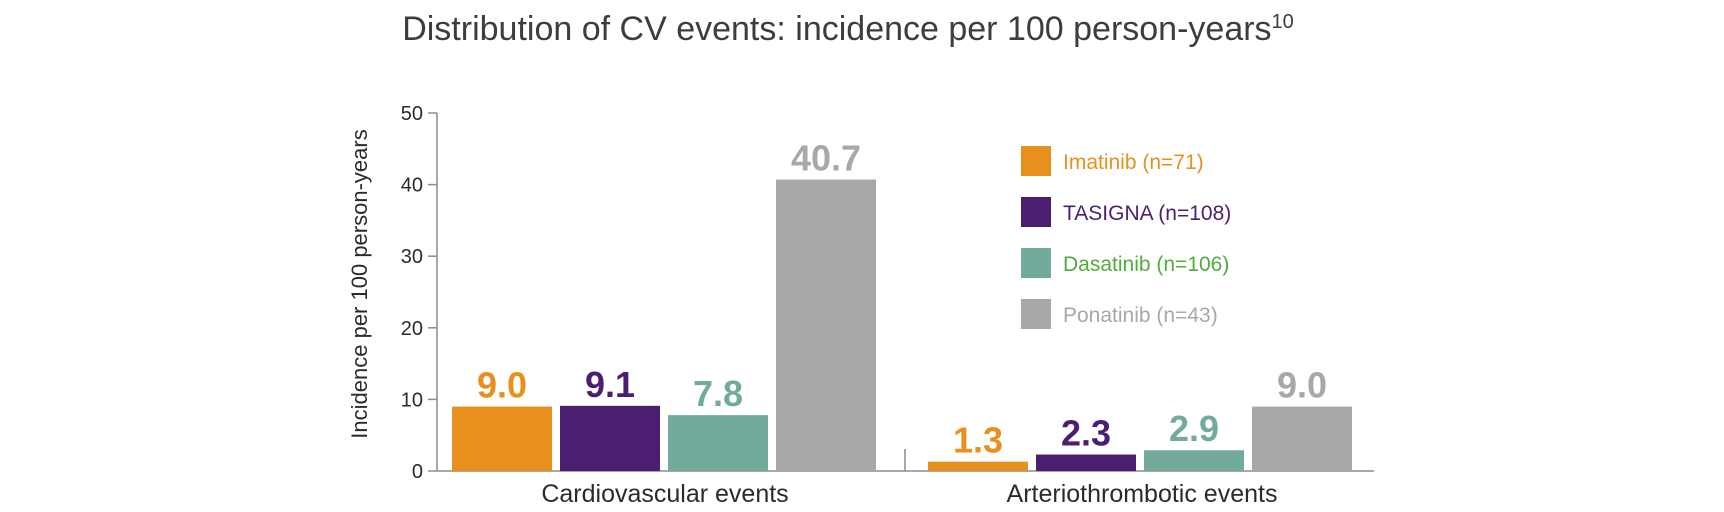 The image size is (1724, 512). Describe the element at coordinates (1086, 433) in the screenshot. I see `bar-value-label: 2.3` at that location.